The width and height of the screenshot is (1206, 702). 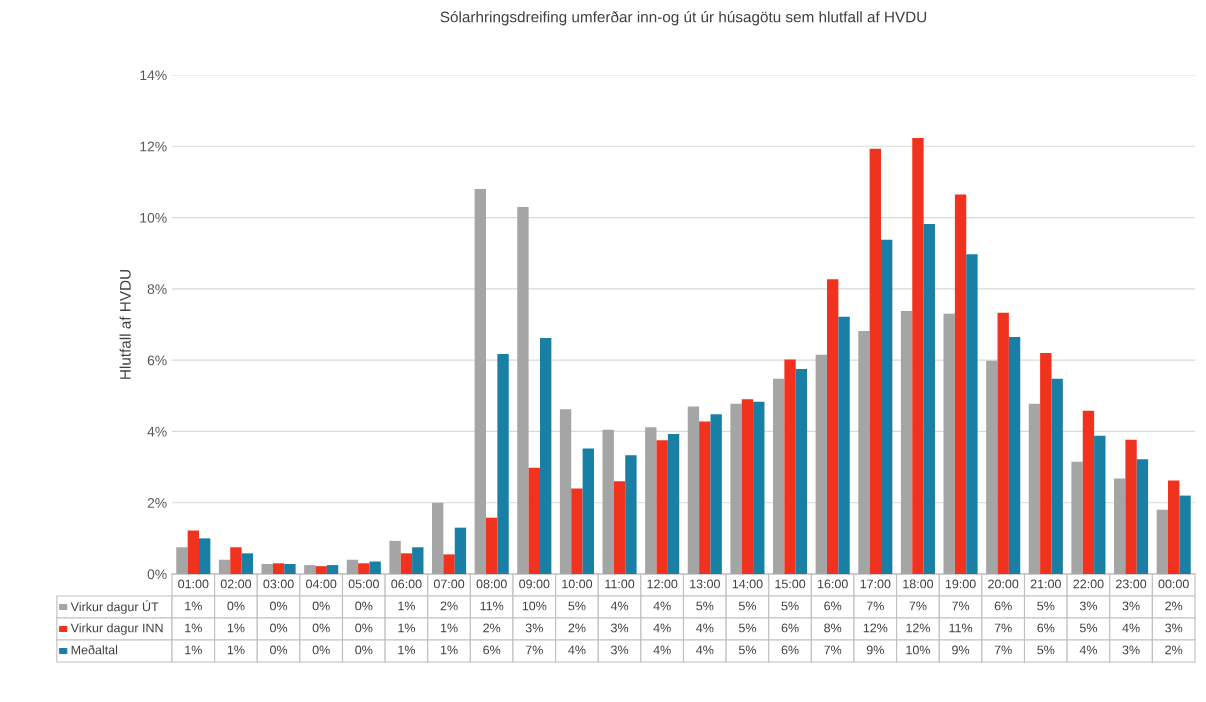 I want to click on data-label: 8%, so click(x=833, y=628).